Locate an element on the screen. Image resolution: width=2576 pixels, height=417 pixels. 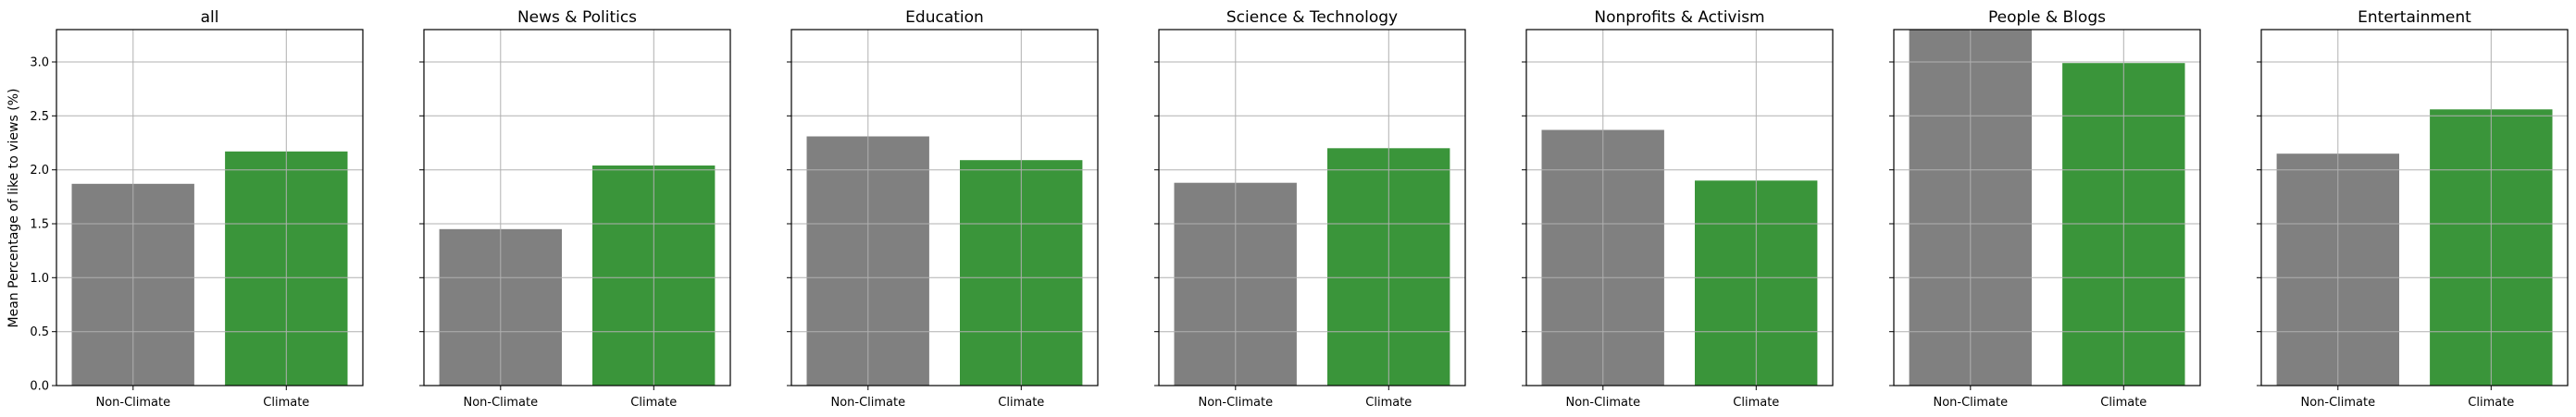
y-axis-label: Mean Percentage of like to views (%) is located at coordinates (13, 208).